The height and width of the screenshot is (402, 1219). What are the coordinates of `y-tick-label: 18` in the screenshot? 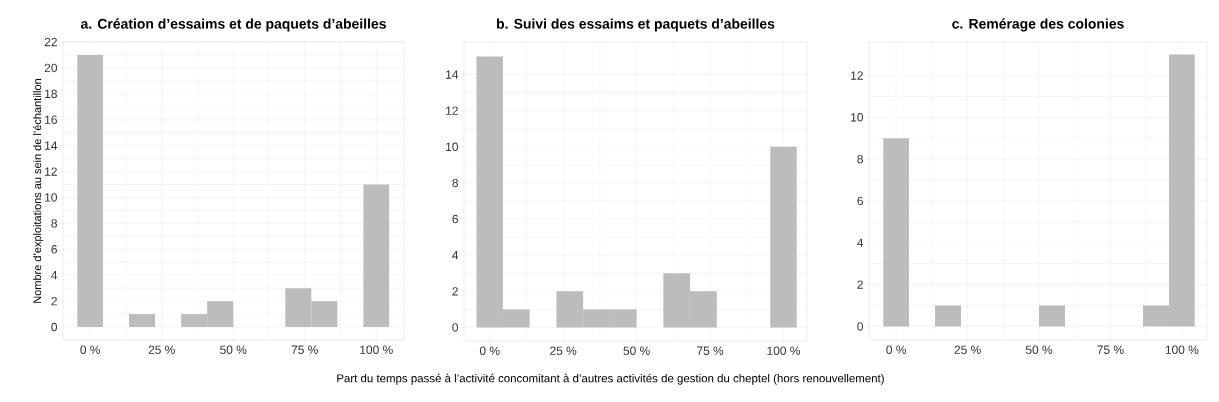 It's located at (51, 94).